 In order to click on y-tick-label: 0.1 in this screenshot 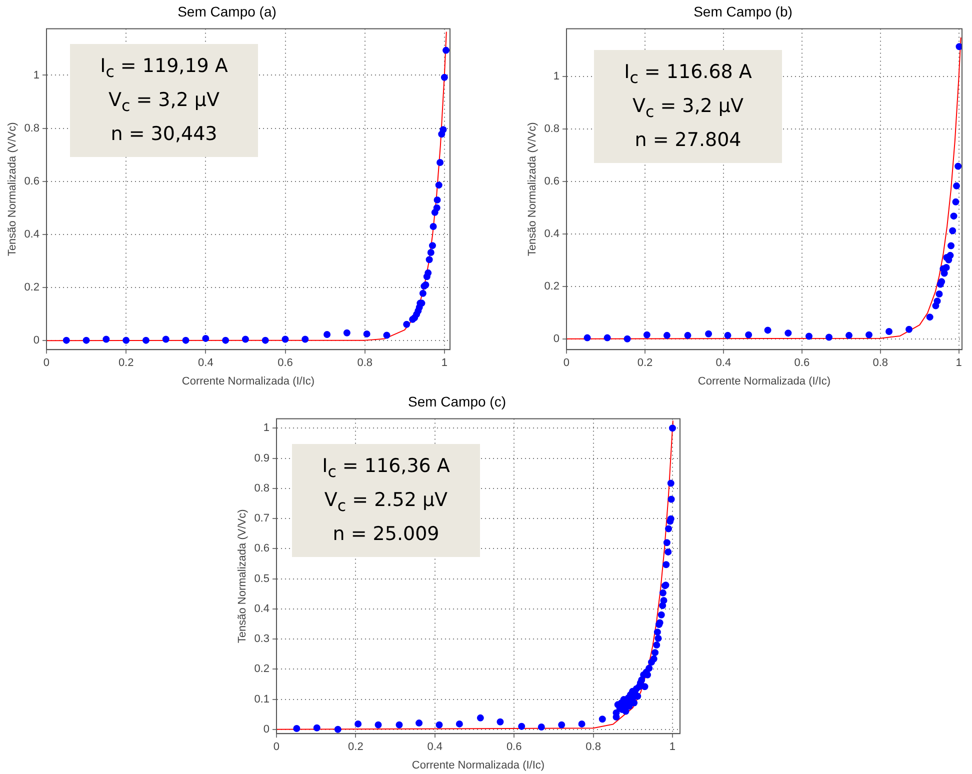, I will do `click(262, 699)`.